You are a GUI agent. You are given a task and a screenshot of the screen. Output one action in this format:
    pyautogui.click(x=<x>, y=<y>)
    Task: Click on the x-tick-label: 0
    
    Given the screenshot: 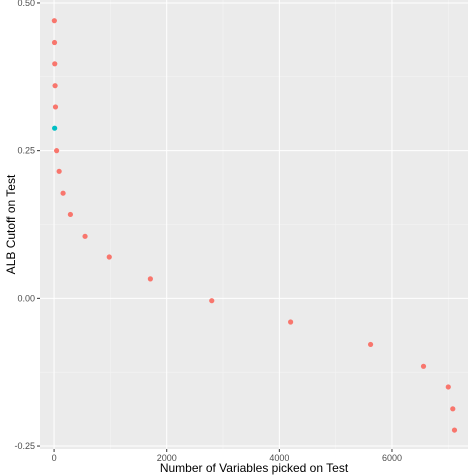 What is the action you would take?
    pyautogui.click(x=54, y=458)
    